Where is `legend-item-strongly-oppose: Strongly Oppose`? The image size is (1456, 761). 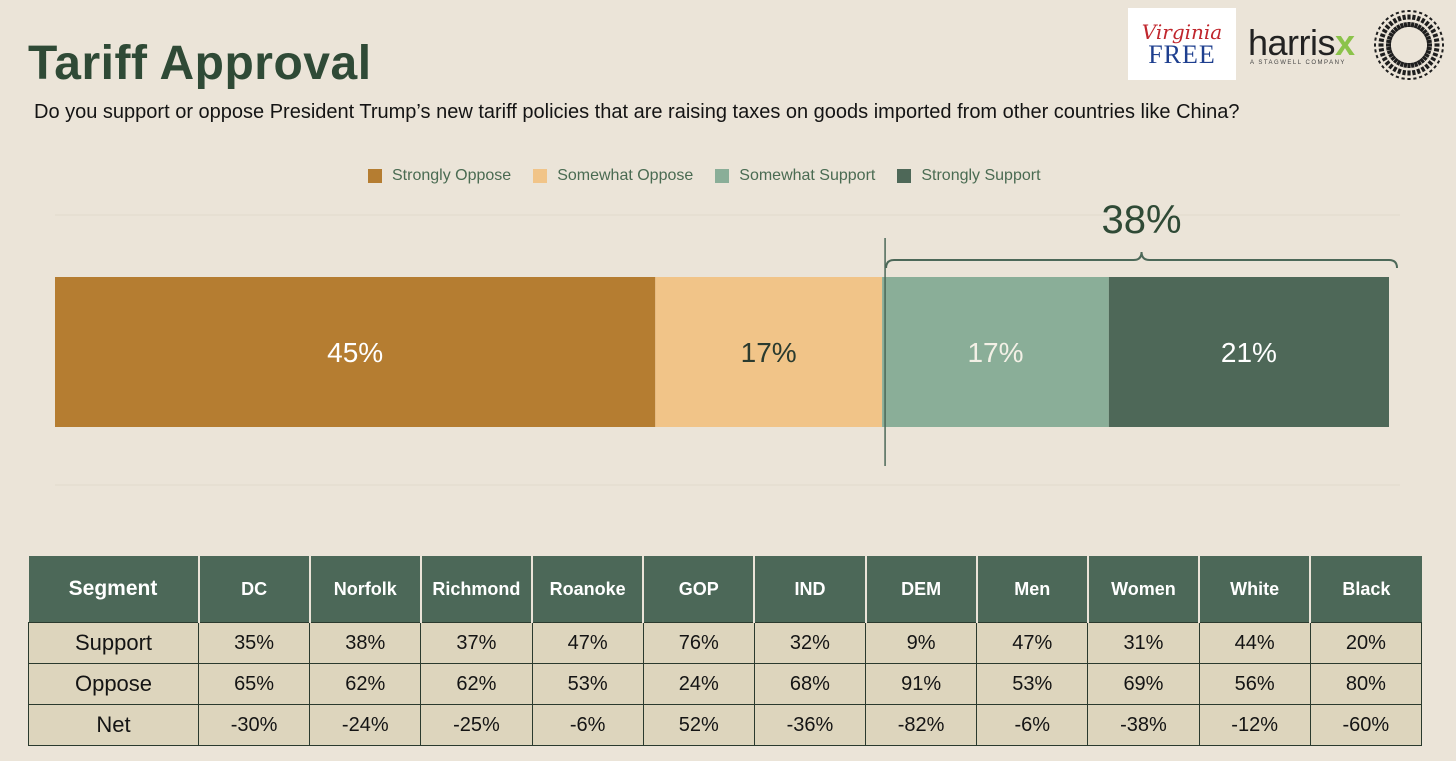 legend-item-strongly-oppose: Strongly Oppose is located at coordinates (439, 176).